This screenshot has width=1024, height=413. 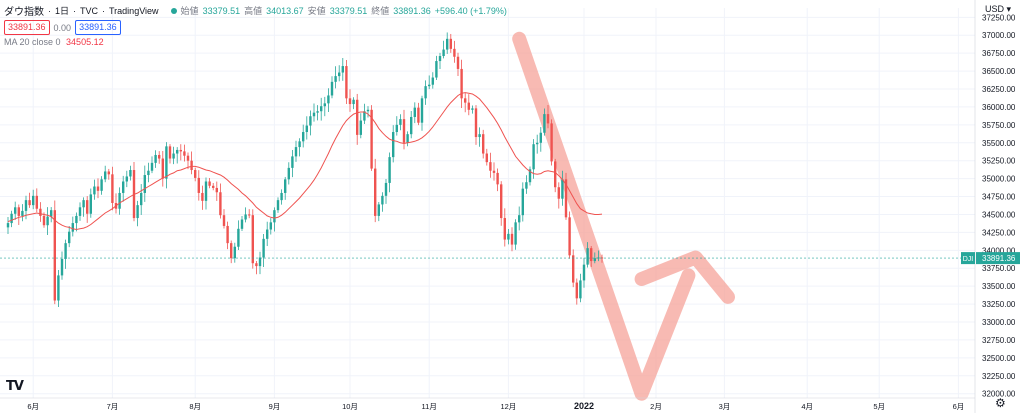 I want to click on x-tick-label: 9月, so click(x=275, y=406).